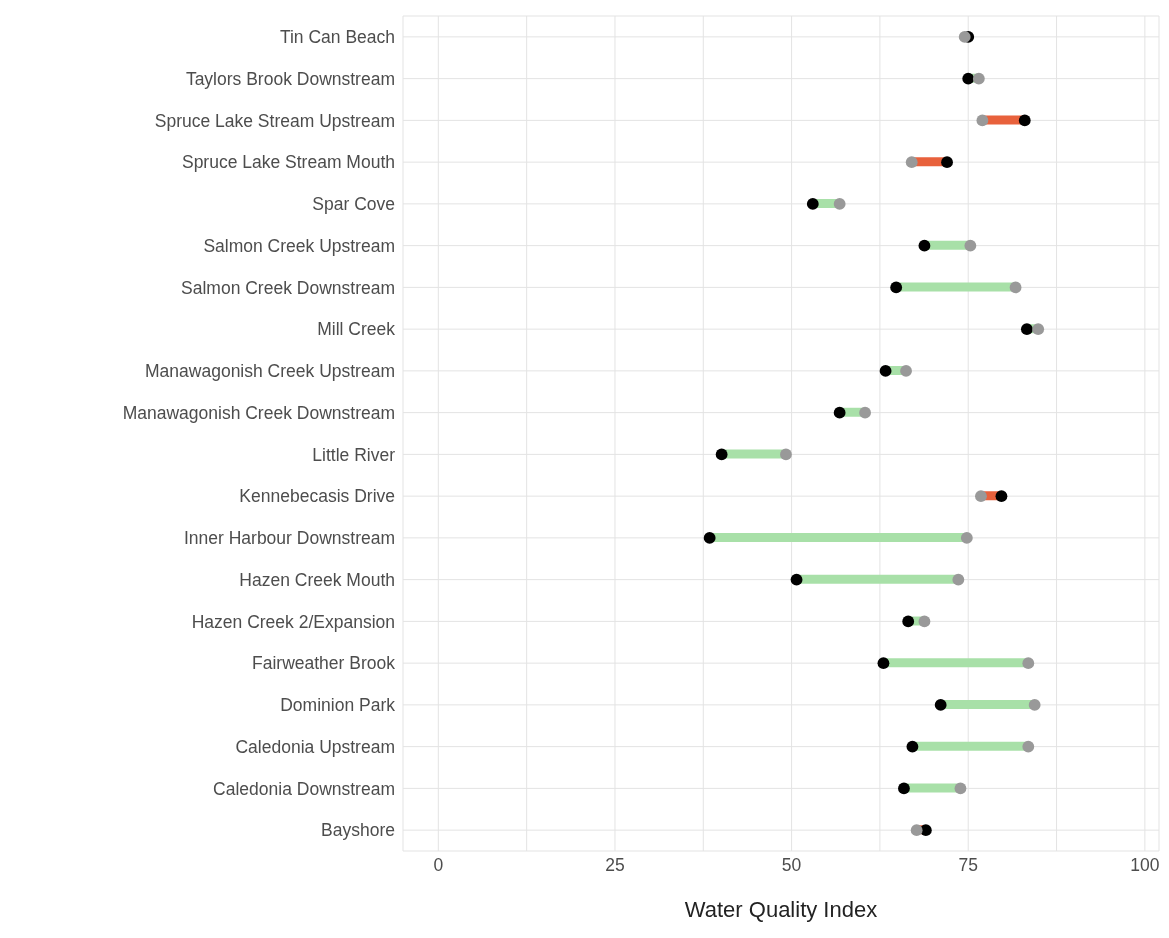  Describe the element at coordinates (289, 538) in the screenshot. I see `y-tick-label: Inner Harbour Downstream` at that location.